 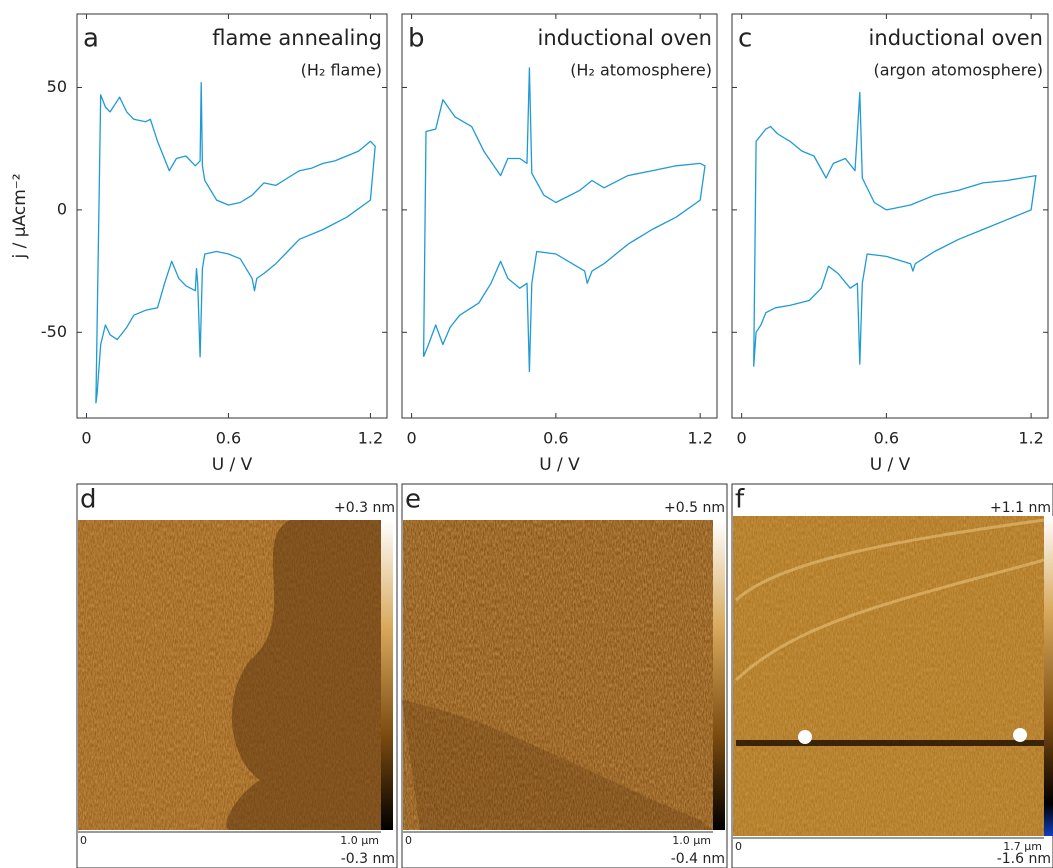 I want to click on y-tick-label: 50, so click(x=57, y=86).